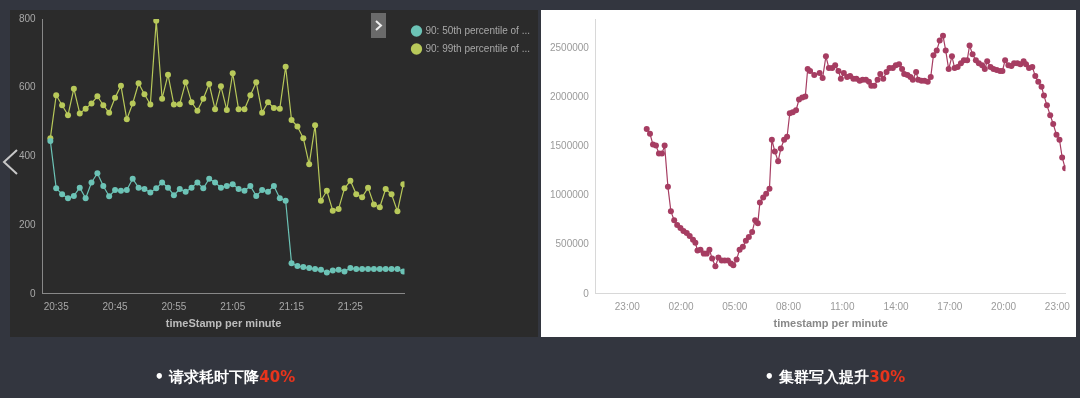  What do you see at coordinates (835, 377) in the screenshot?
I see `text: • 集群写入提升30%` at bounding box center [835, 377].